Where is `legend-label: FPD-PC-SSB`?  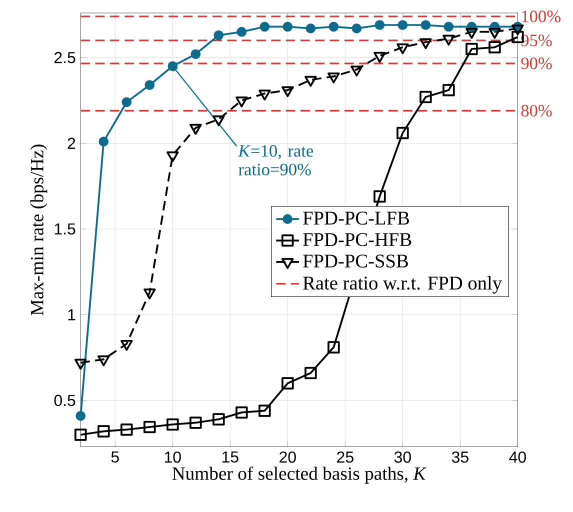
legend-label: FPD-PC-SSB is located at coordinates (355, 261).